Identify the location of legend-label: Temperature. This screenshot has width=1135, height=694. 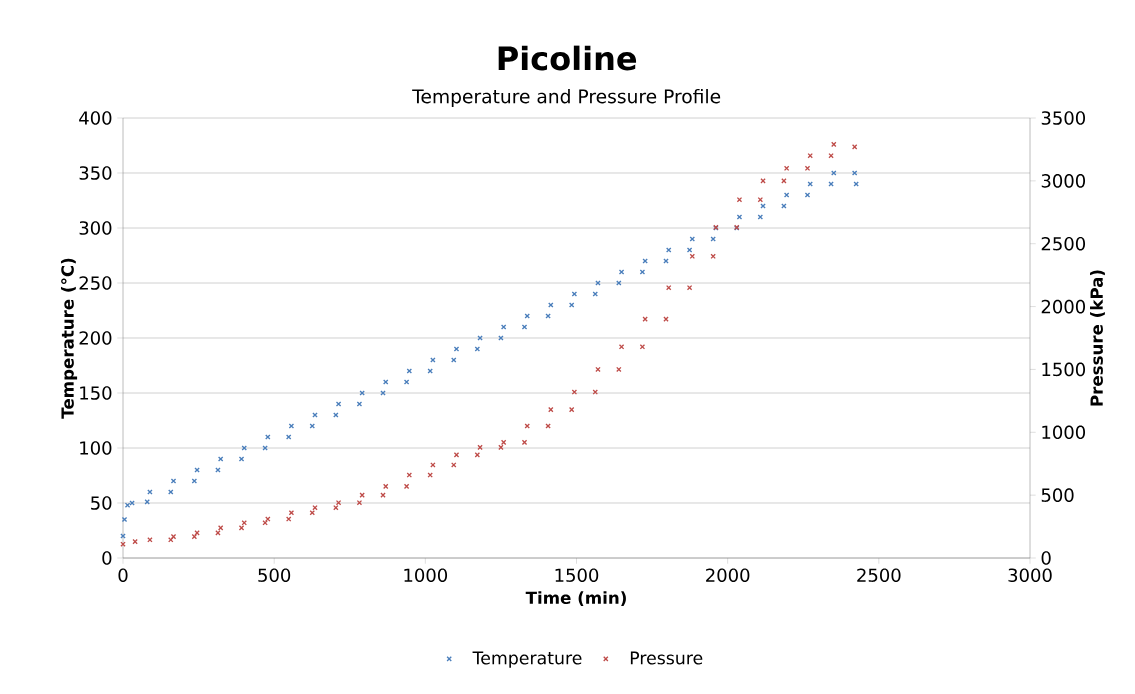
(527, 659).